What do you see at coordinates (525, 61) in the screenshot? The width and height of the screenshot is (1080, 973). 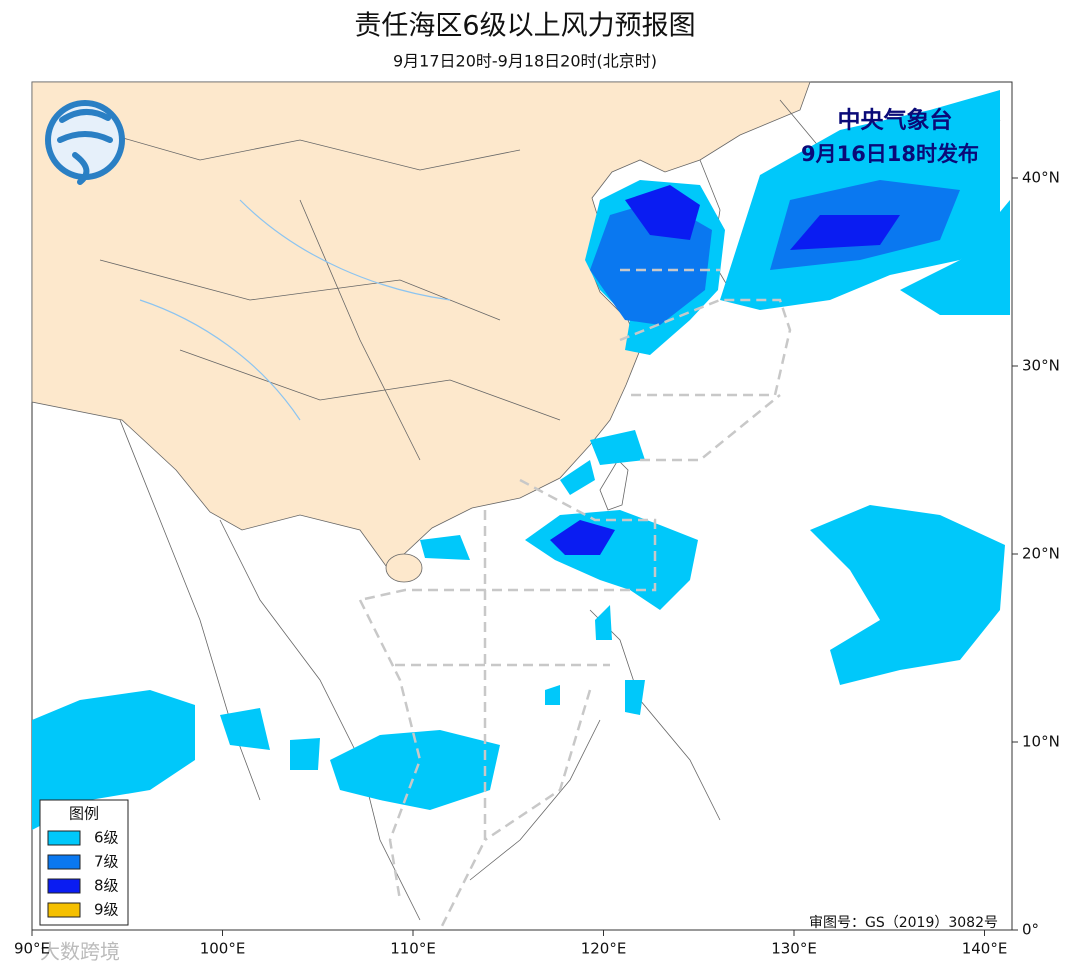 I see `subtitle: 9月17日20时-9月18日20时(北京时)` at bounding box center [525, 61].